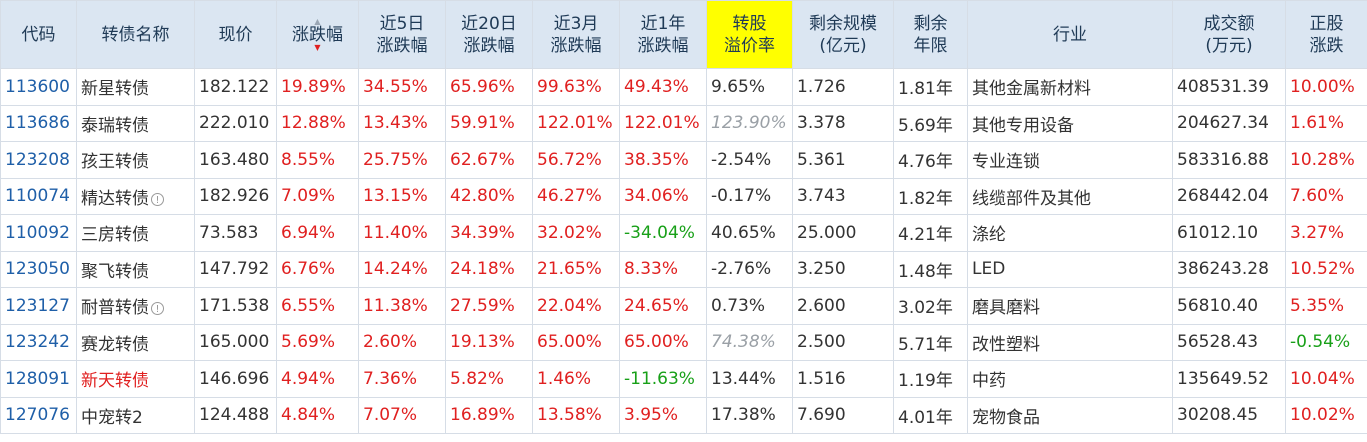  I want to click on stock-change-cell: 10.04%, so click(1326, 379).